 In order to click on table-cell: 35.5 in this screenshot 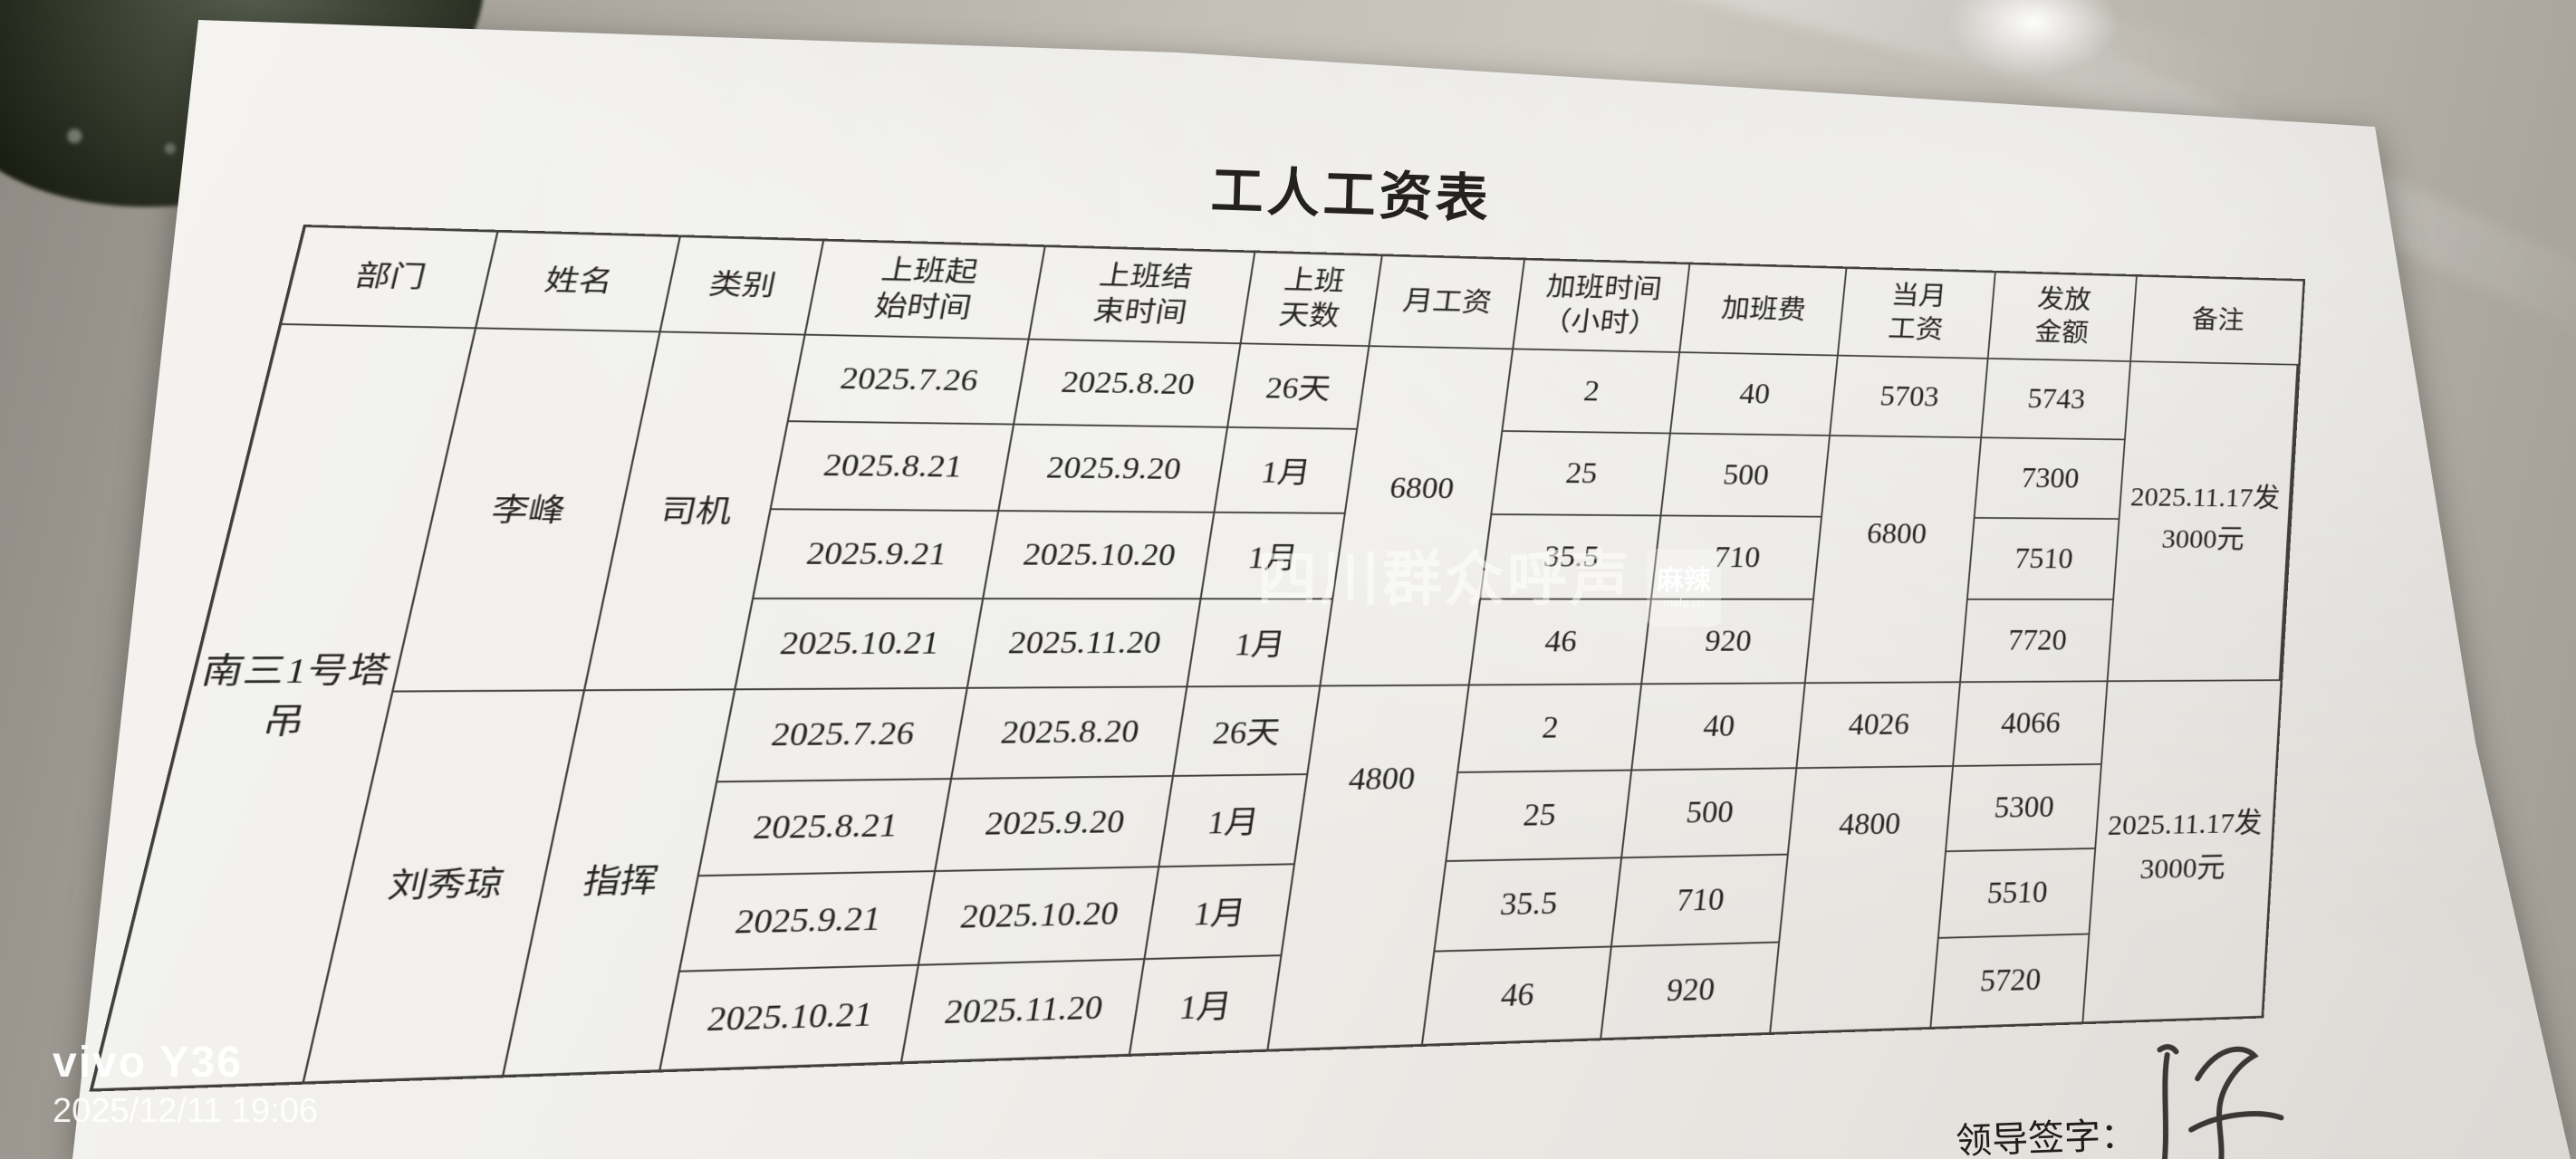, I will do `click(1529, 905)`.